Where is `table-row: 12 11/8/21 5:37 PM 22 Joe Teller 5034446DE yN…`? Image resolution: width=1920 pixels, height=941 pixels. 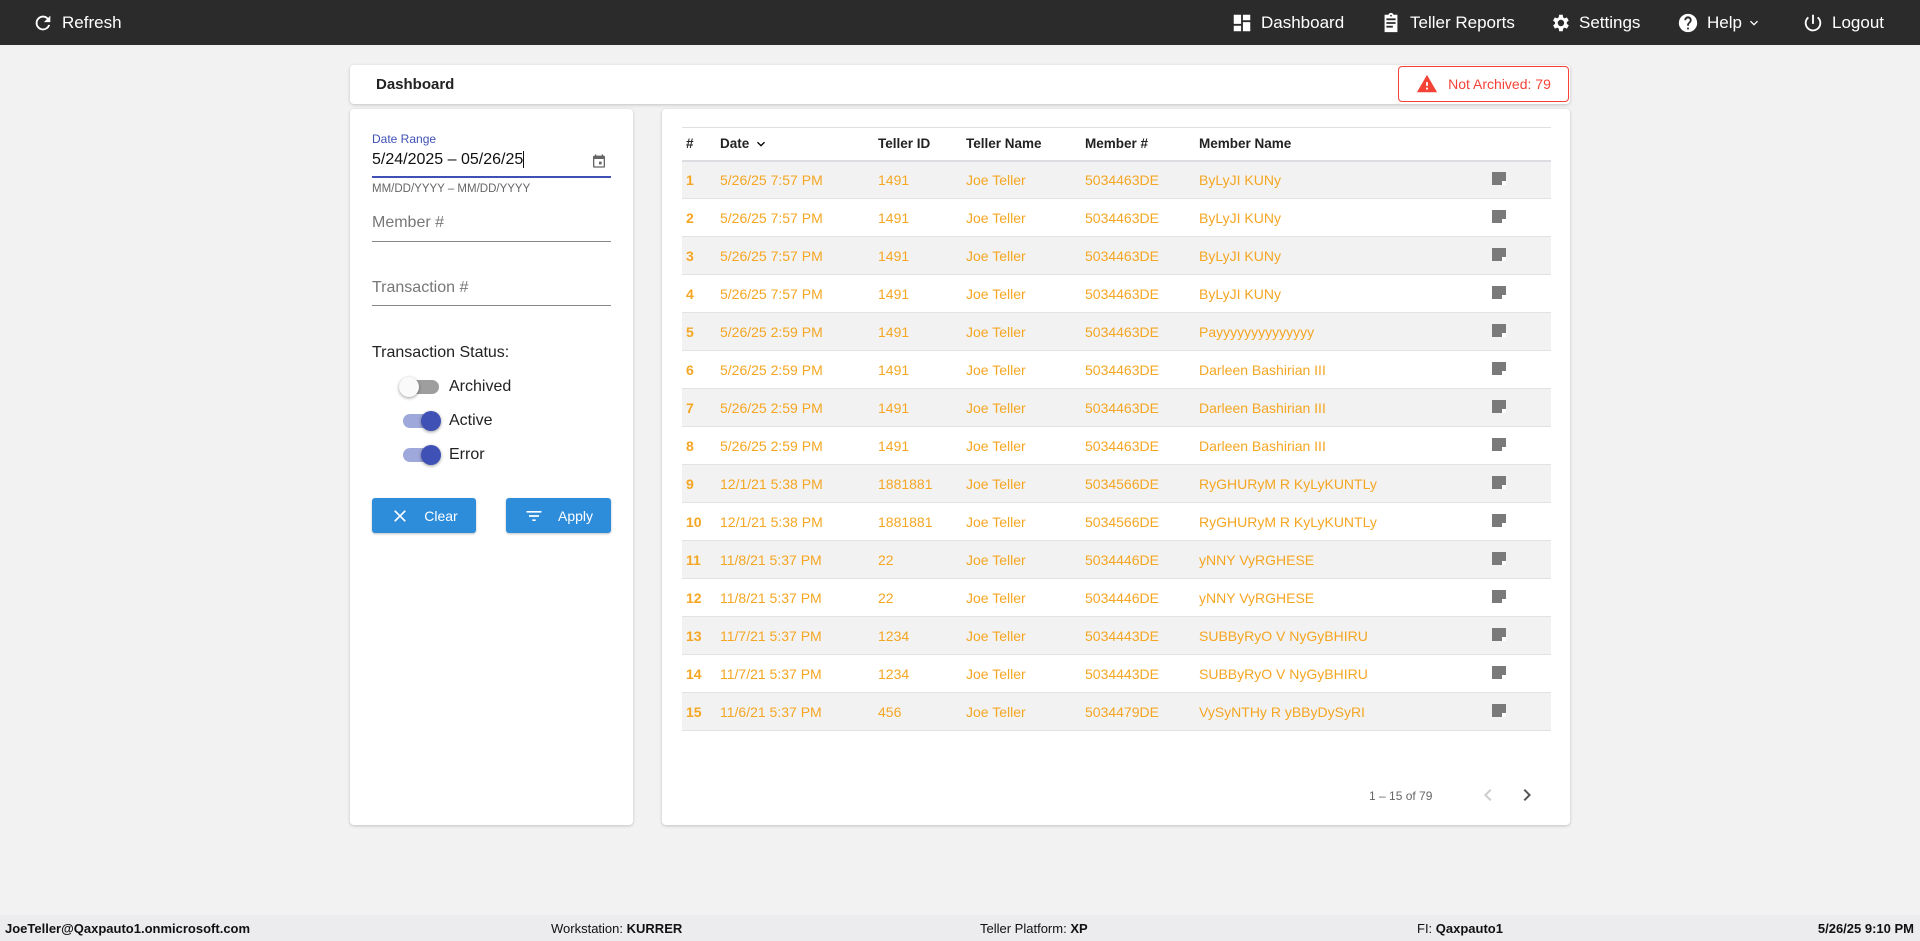 table-row: 12 11/8/21 5:37 PM 22 Joe Teller 5034446DE yN… is located at coordinates (1116, 597).